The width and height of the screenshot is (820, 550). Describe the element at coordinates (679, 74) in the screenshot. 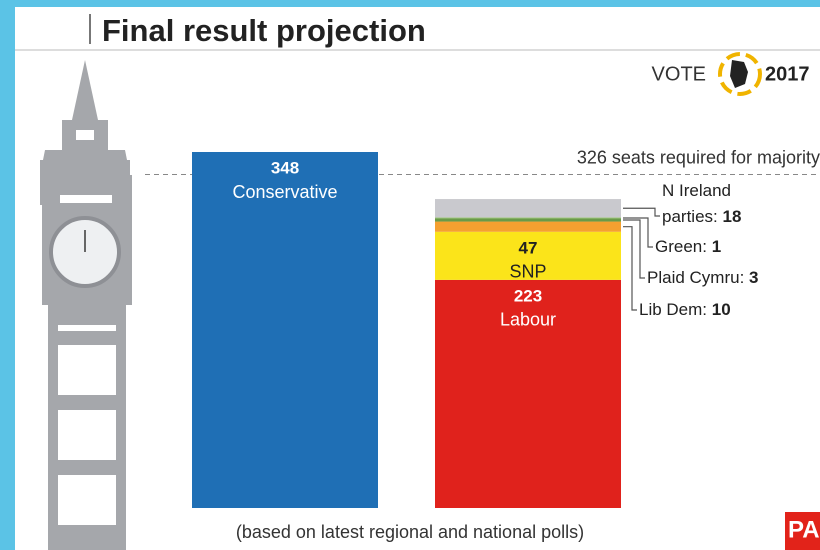

I see `logo-text: VOTE` at that location.